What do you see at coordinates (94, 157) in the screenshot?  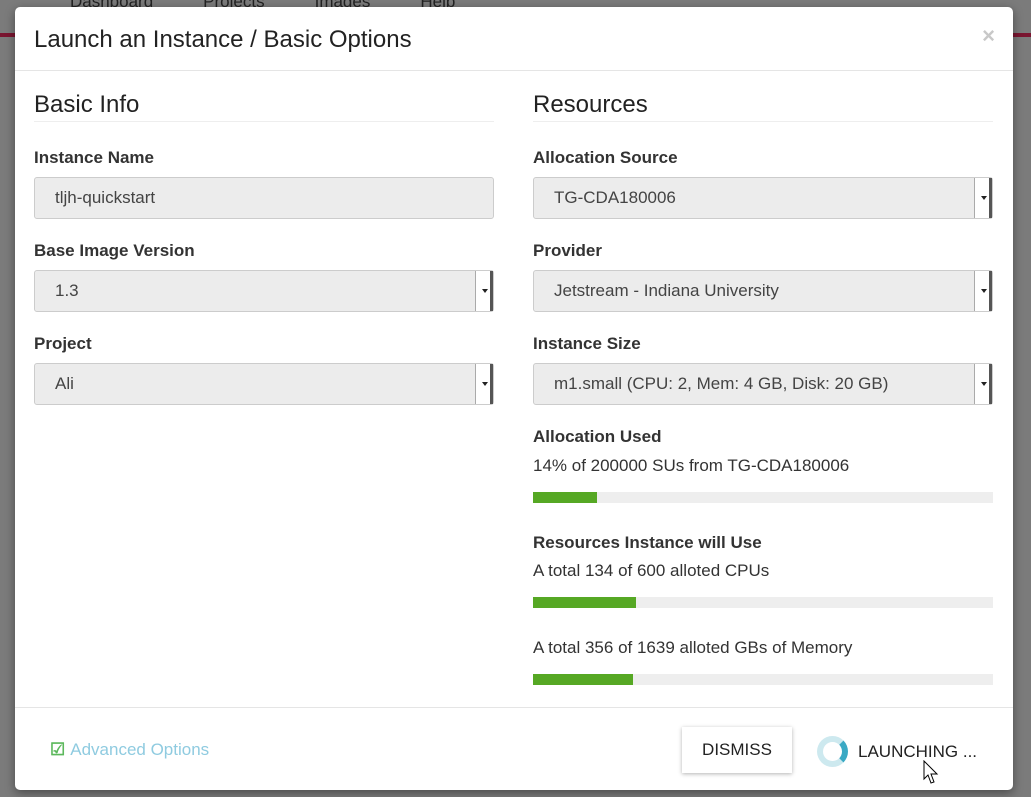 I see `instance-name-label: Instance Name` at bounding box center [94, 157].